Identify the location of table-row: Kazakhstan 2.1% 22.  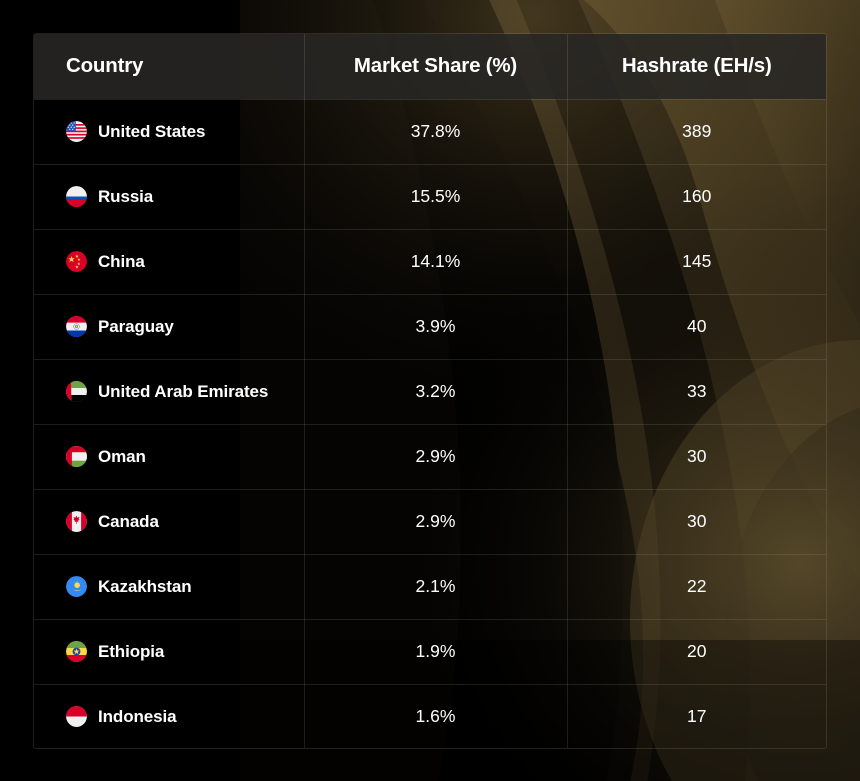
(430, 587).